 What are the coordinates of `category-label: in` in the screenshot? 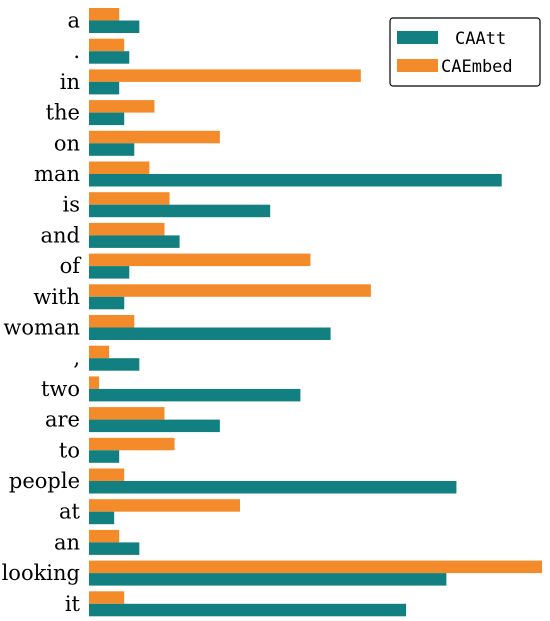 It's located at (70, 82).